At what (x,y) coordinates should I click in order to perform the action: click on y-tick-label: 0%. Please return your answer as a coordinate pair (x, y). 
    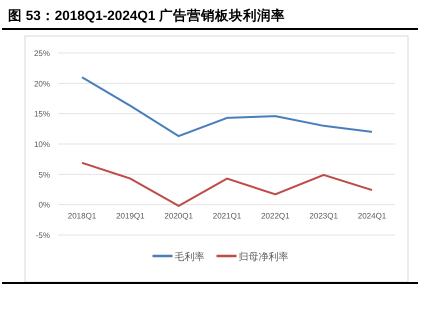
    Looking at the image, I should click on (44, 205).